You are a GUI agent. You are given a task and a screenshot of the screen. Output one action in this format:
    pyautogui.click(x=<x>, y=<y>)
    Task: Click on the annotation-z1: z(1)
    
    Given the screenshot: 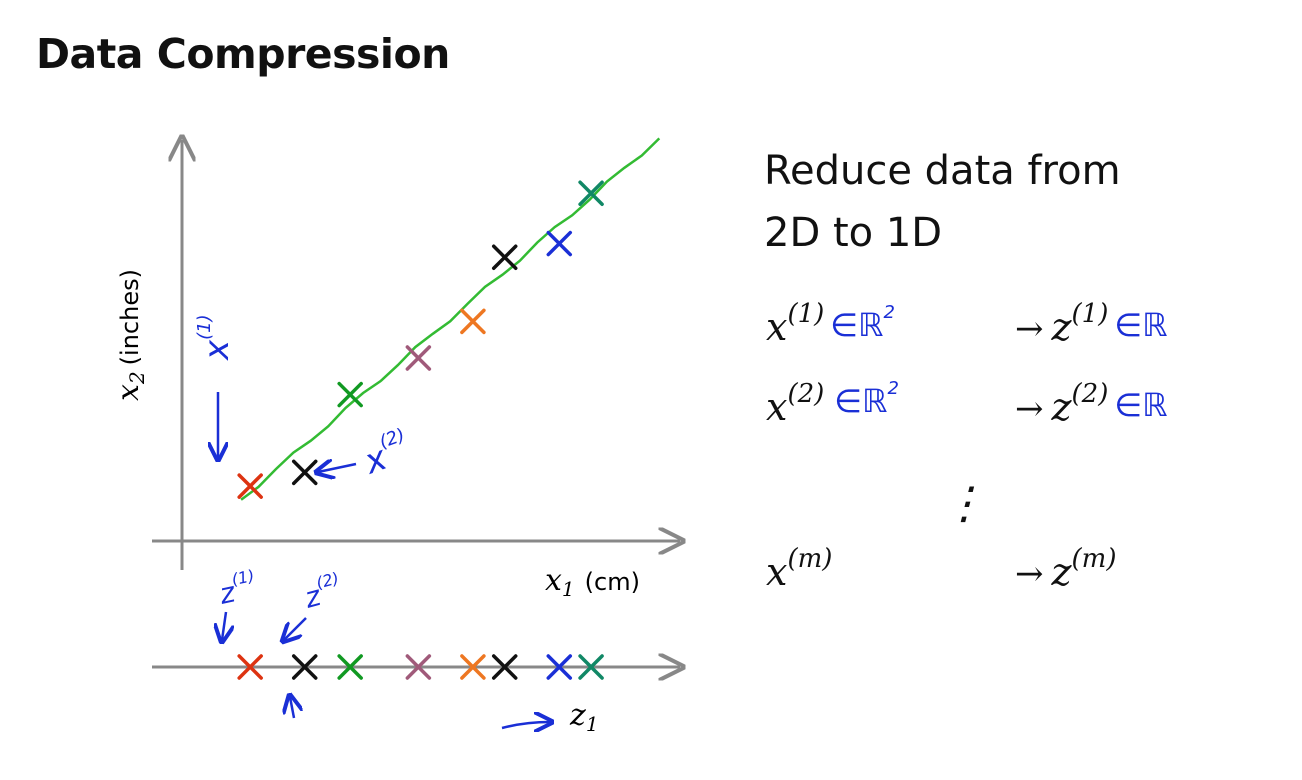 What is the action you would take?
    pyautogui.click(x=237, y=603)
    